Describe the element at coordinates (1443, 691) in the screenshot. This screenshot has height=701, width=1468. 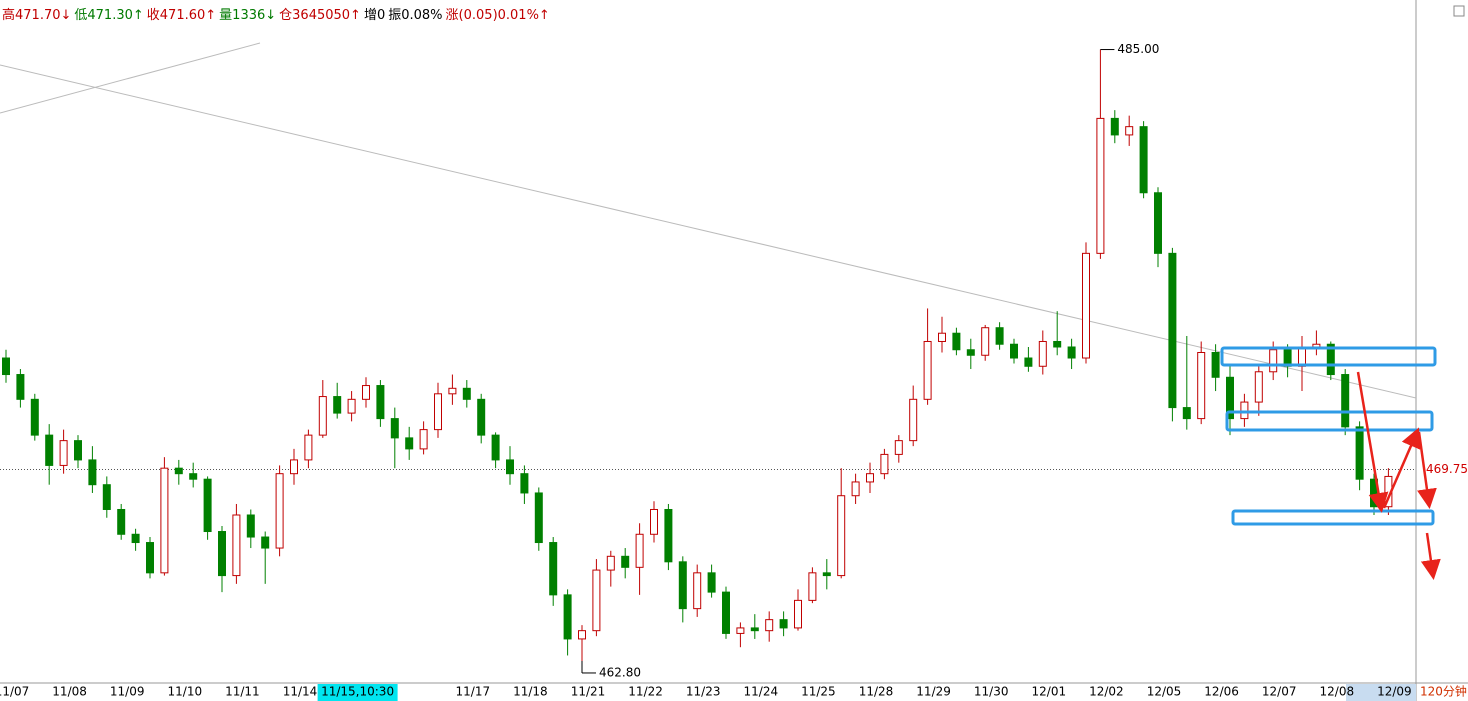
I see `period-label: 120分钟` at that location.